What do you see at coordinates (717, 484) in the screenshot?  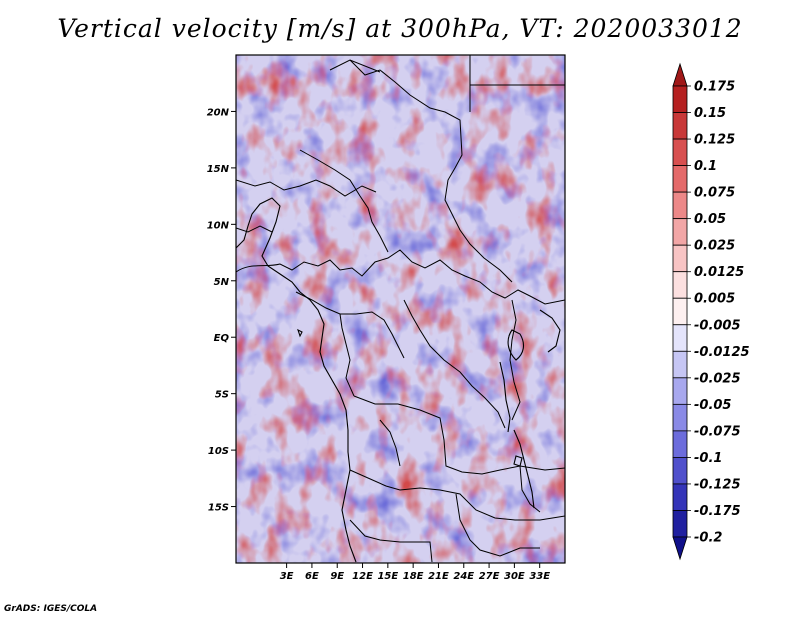 I see `colorbar-label: -0.125` at bounding box center [717, 484].